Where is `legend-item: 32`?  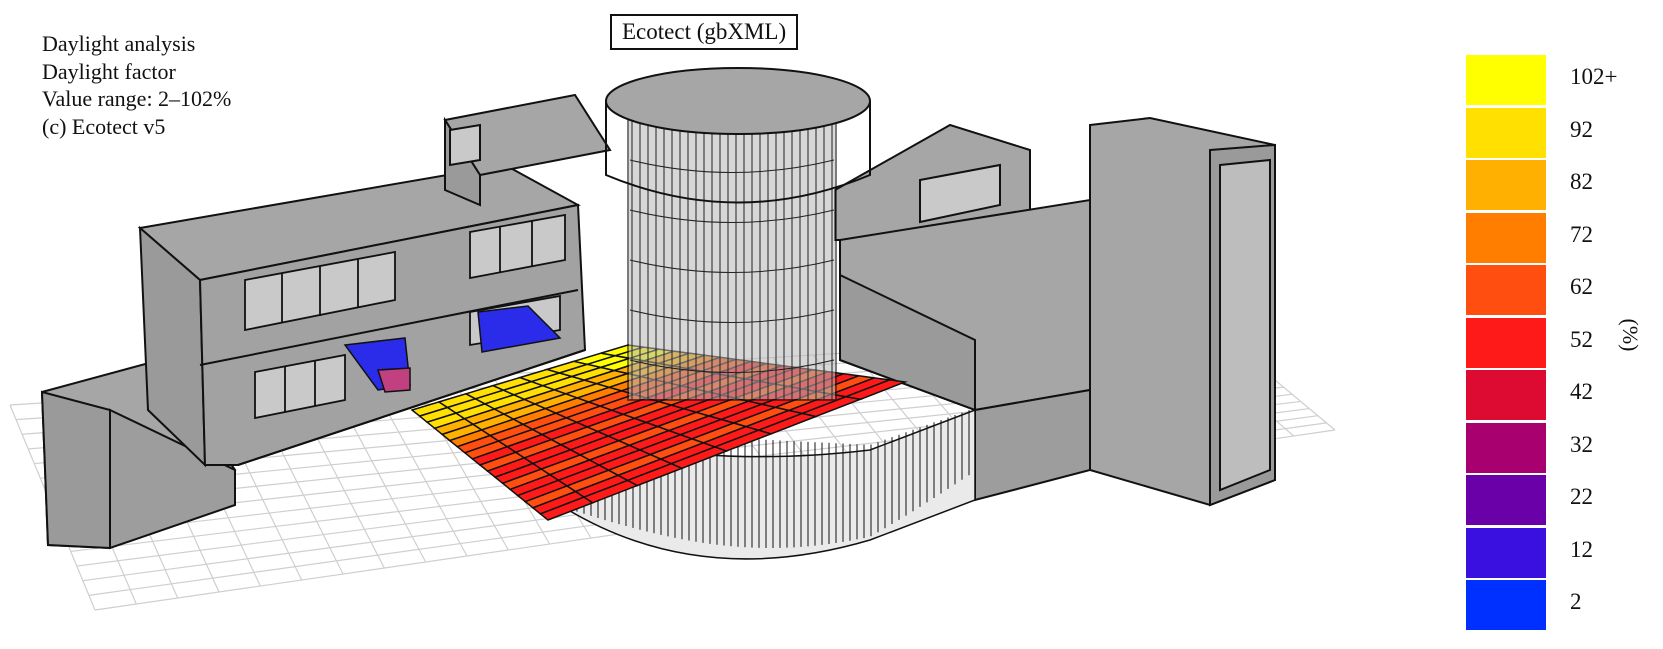 legend-item: 32 is located at coordinates (1529, 447).